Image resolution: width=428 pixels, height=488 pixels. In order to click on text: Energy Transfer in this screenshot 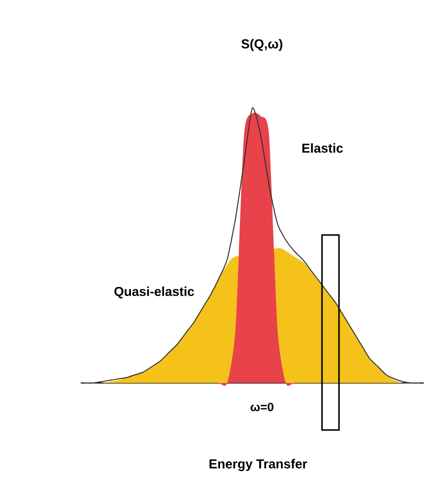, I will do `click(259, 465)`.